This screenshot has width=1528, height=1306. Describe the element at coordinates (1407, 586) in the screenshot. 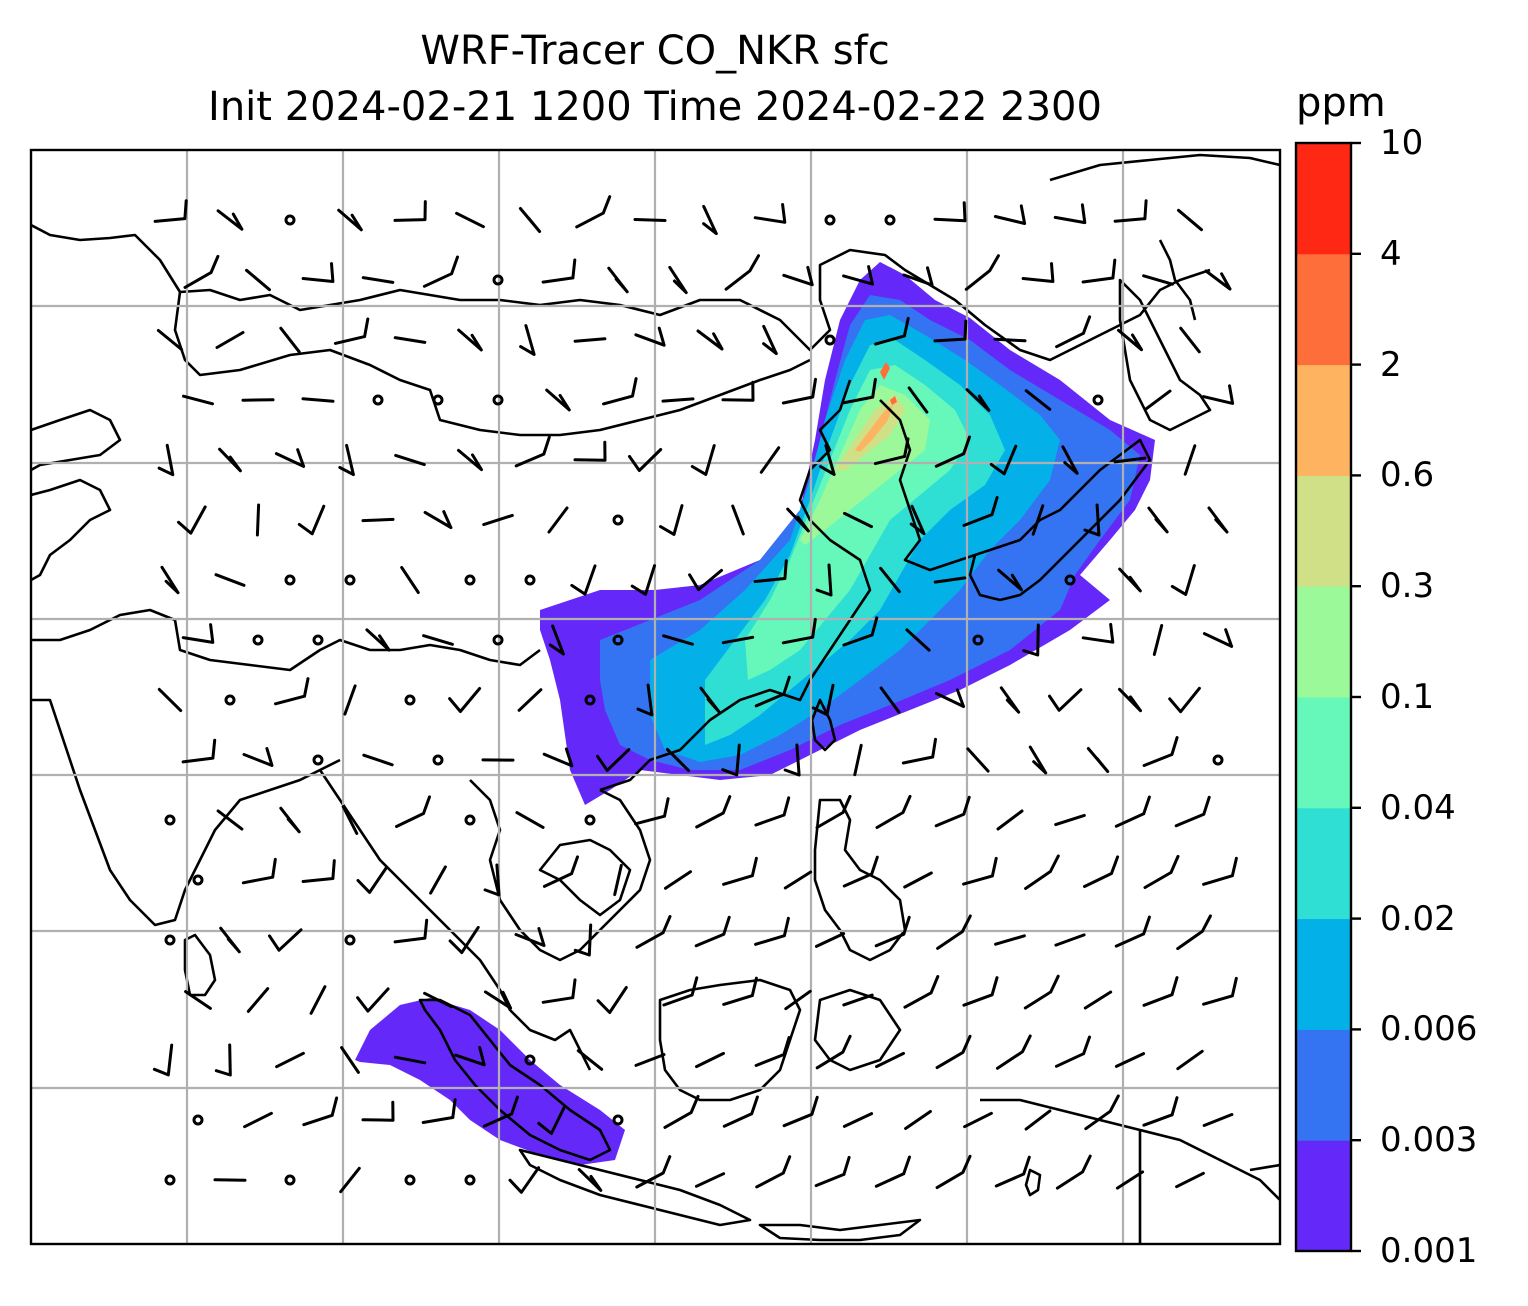

I see `colorbar-tick-label: 0.3` at that location.